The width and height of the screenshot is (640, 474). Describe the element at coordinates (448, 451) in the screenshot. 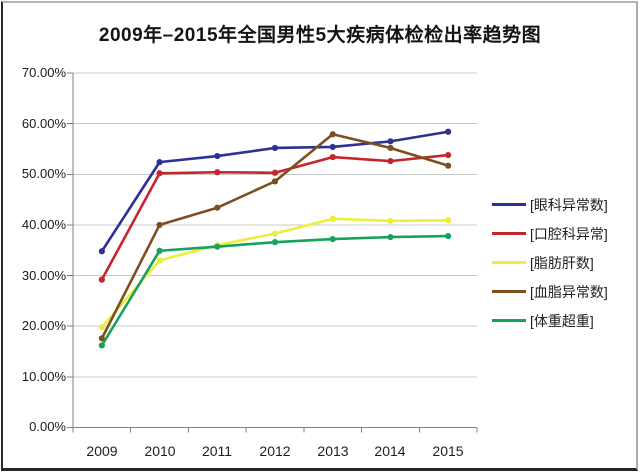

I see `x-tick-label: 2015` at that location.